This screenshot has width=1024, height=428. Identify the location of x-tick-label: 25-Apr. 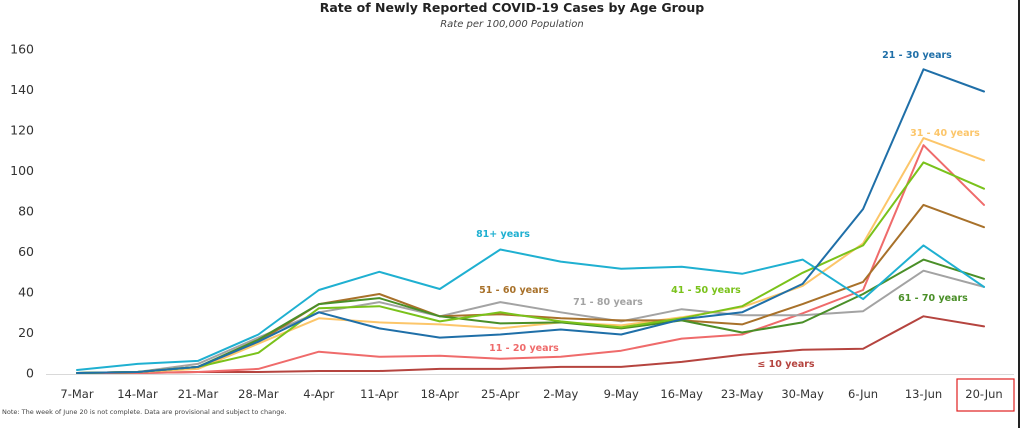
(500, 394).